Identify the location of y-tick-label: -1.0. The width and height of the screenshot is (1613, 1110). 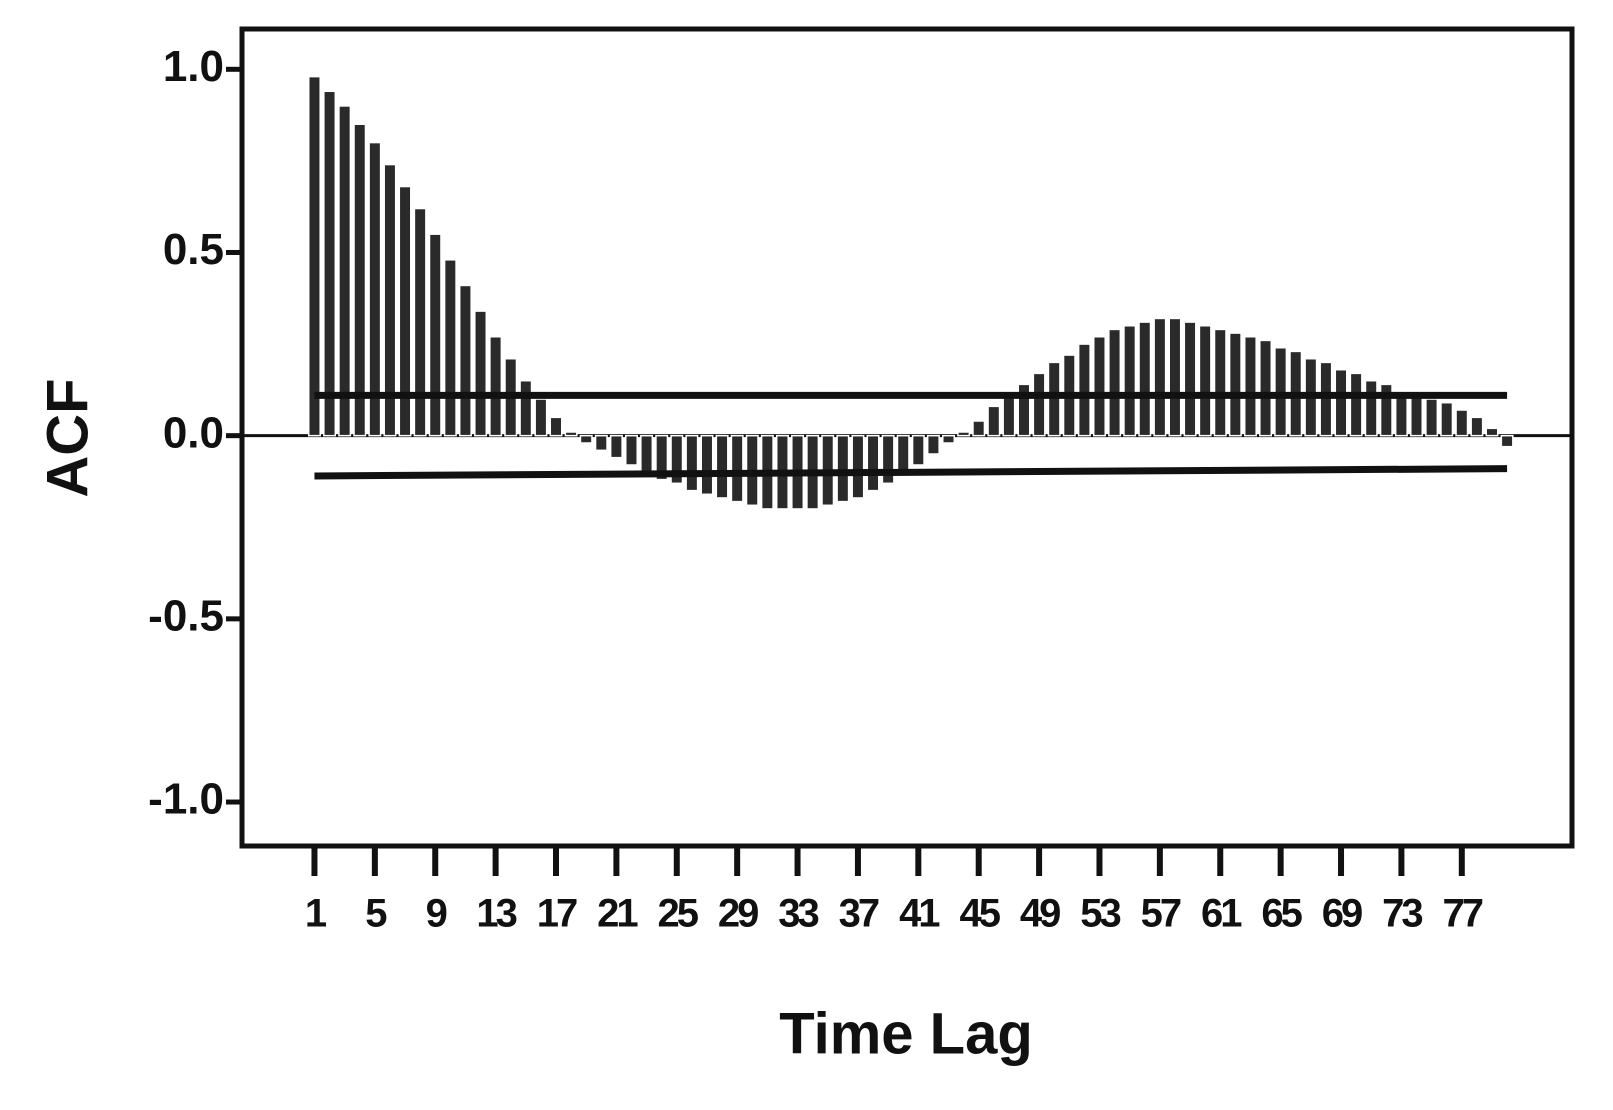
(186, 799).